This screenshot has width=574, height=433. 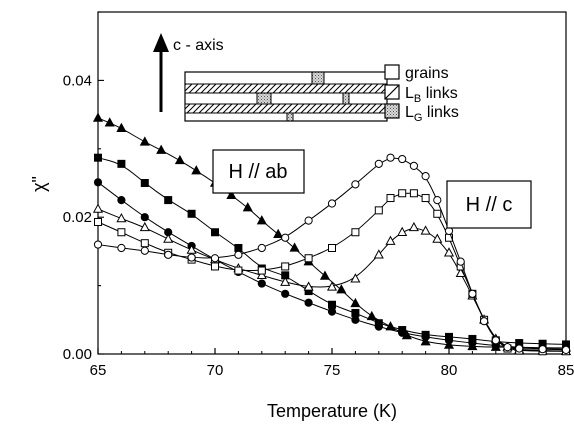 I want to click on annotation-h-c: H // c, so click(x=489, y=204).